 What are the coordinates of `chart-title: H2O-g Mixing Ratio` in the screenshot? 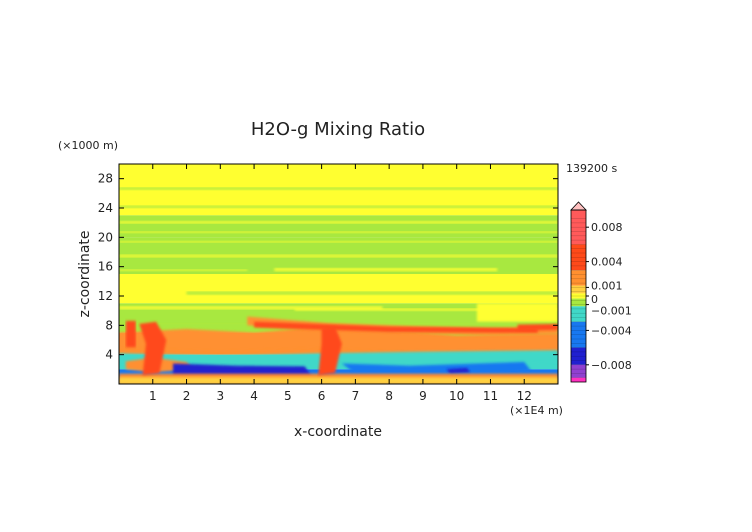 It's located at (338, 129).